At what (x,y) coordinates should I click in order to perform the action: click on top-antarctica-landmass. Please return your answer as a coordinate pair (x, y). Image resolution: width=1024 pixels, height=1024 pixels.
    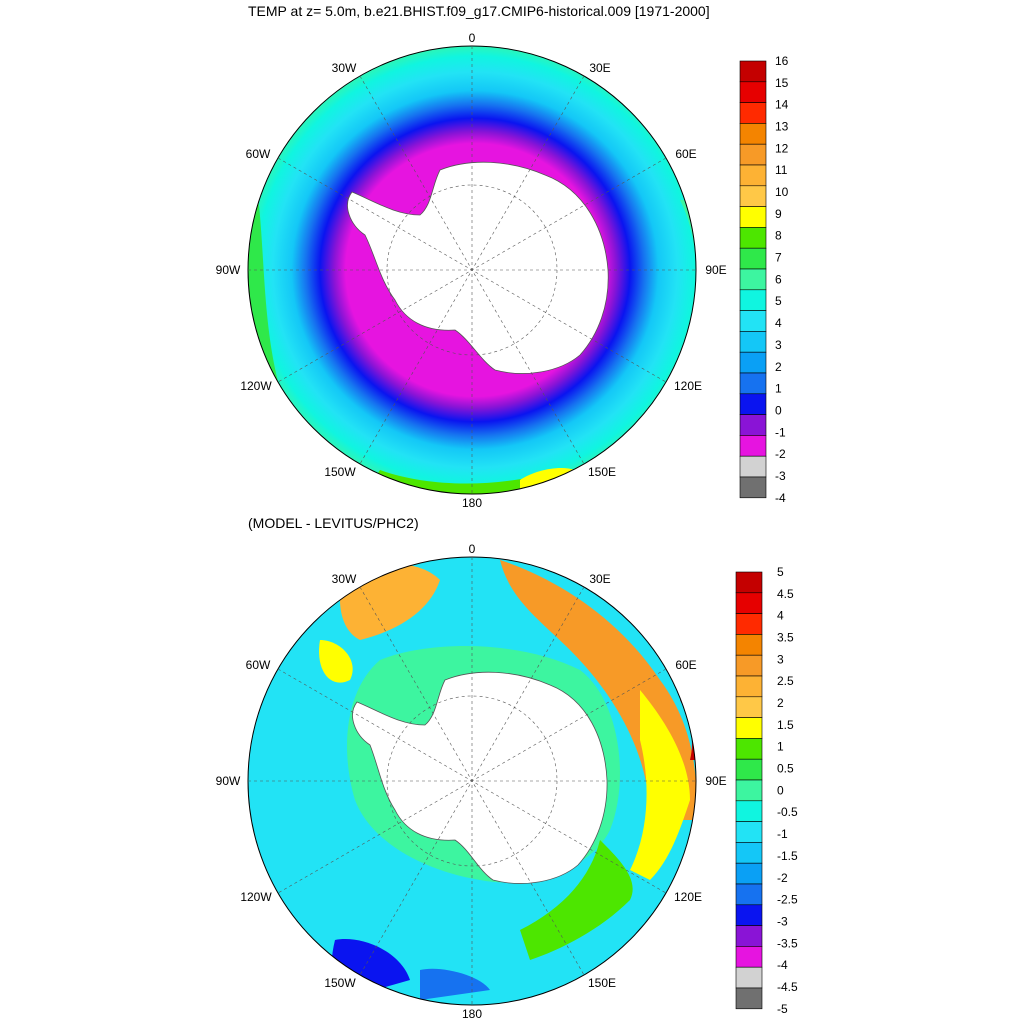
    Looking at the image, I should click on (478, 267).